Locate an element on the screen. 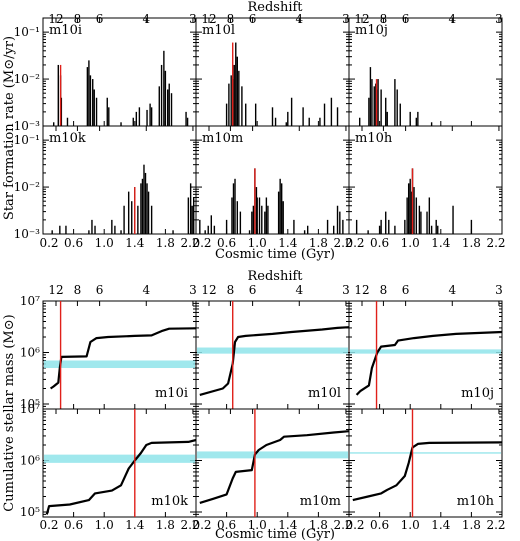 This screenshot has width=520, height=541. top-xaxis-title: Cosmic time (Gyr) is located at coordinates (275, 254).